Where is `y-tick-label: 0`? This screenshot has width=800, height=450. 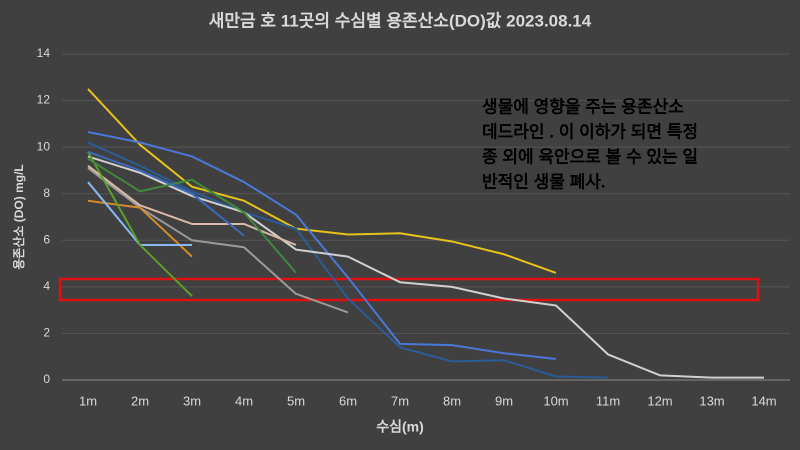
y-tick-label: 0 is located at coordinates (46, 379).